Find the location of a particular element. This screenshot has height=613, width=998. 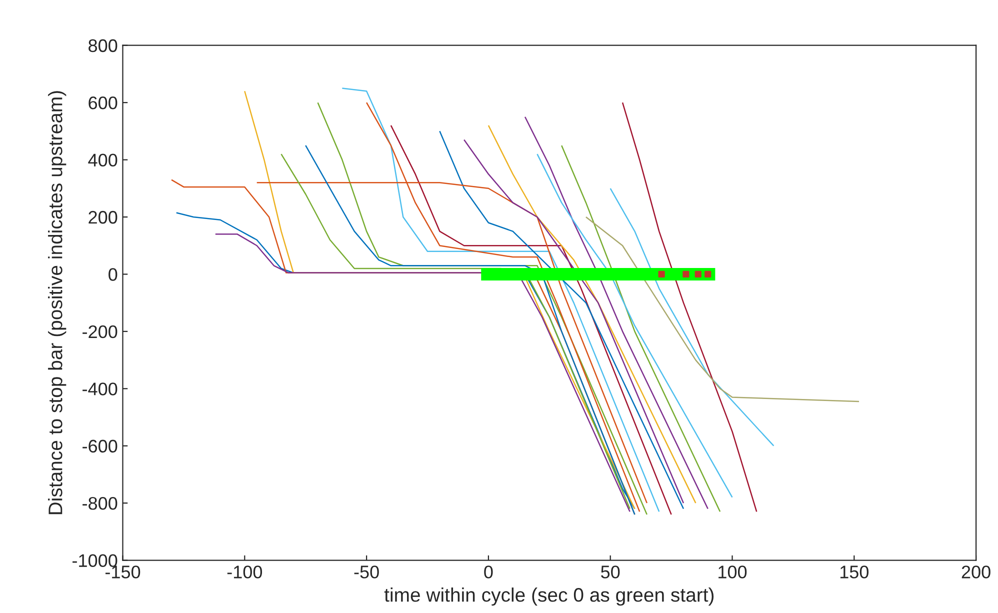

y-tick-label: 0 is located at coordinates (113, 274).